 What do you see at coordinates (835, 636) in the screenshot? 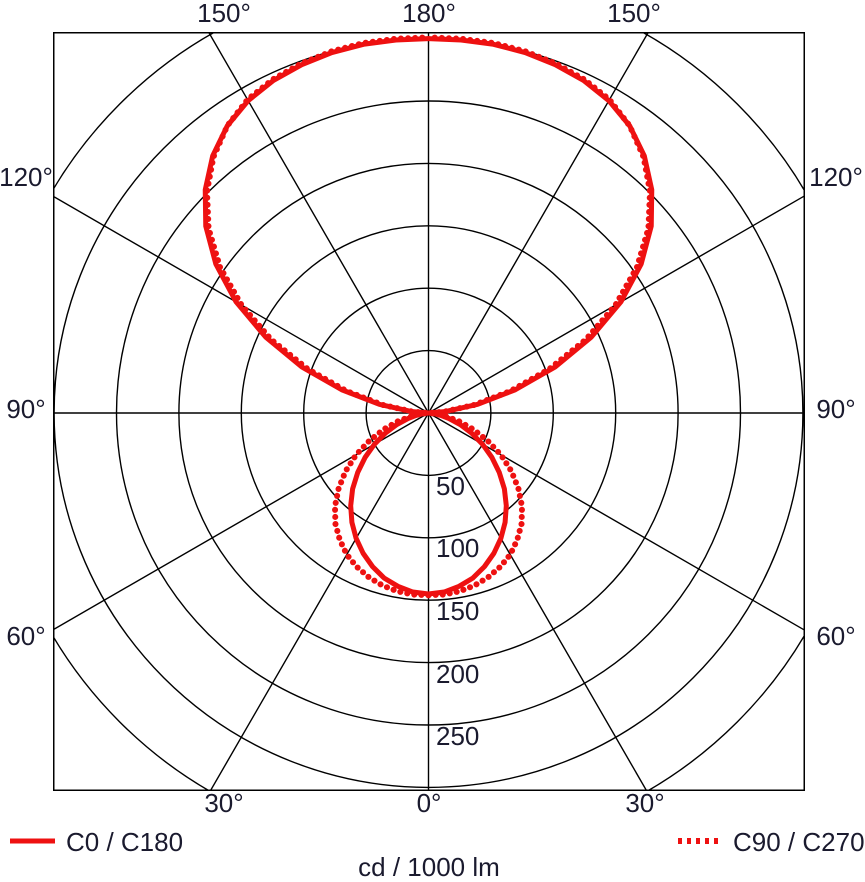
I see `angle-label-right-2: 60°` at bounding box center [835, 636].